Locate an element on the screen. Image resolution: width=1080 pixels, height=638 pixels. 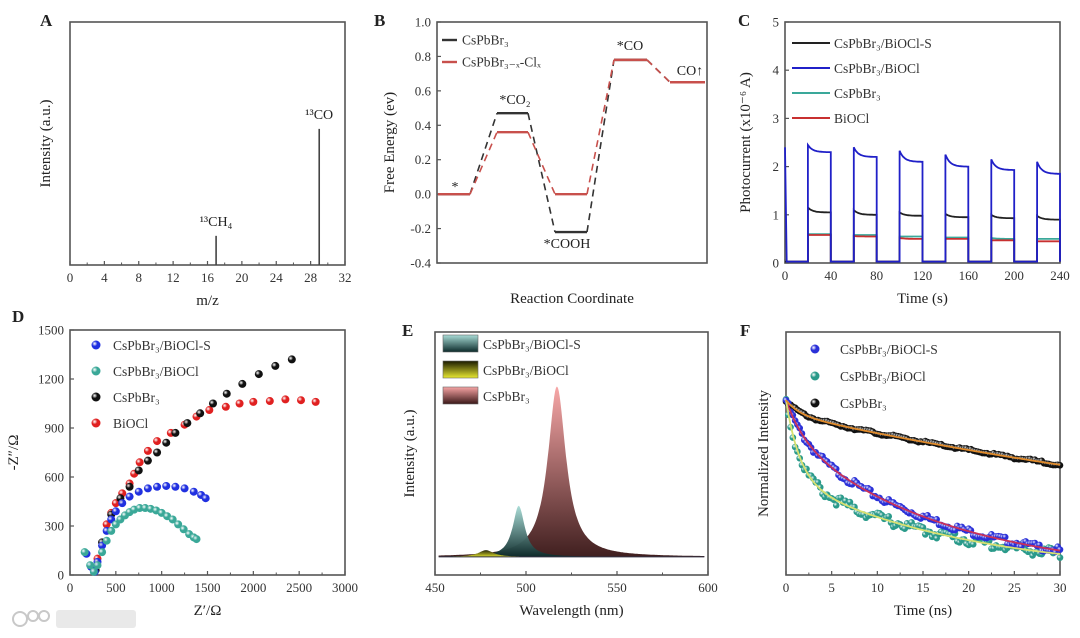
legend-label: BiOCl is located at coordinates (852, 118).